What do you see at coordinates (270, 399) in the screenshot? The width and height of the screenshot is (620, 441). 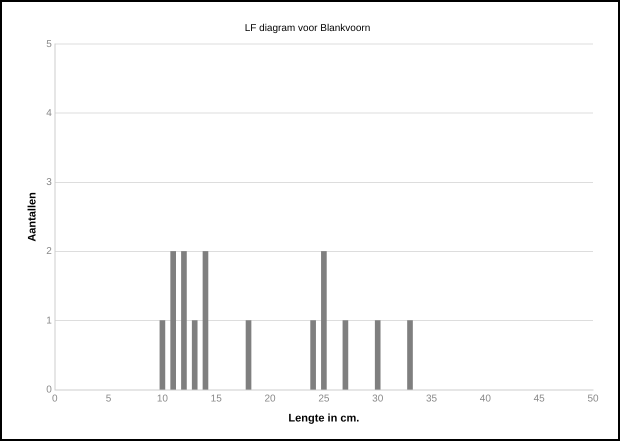 I see `x-tick-label: 20` at bounding box center [270, 399].